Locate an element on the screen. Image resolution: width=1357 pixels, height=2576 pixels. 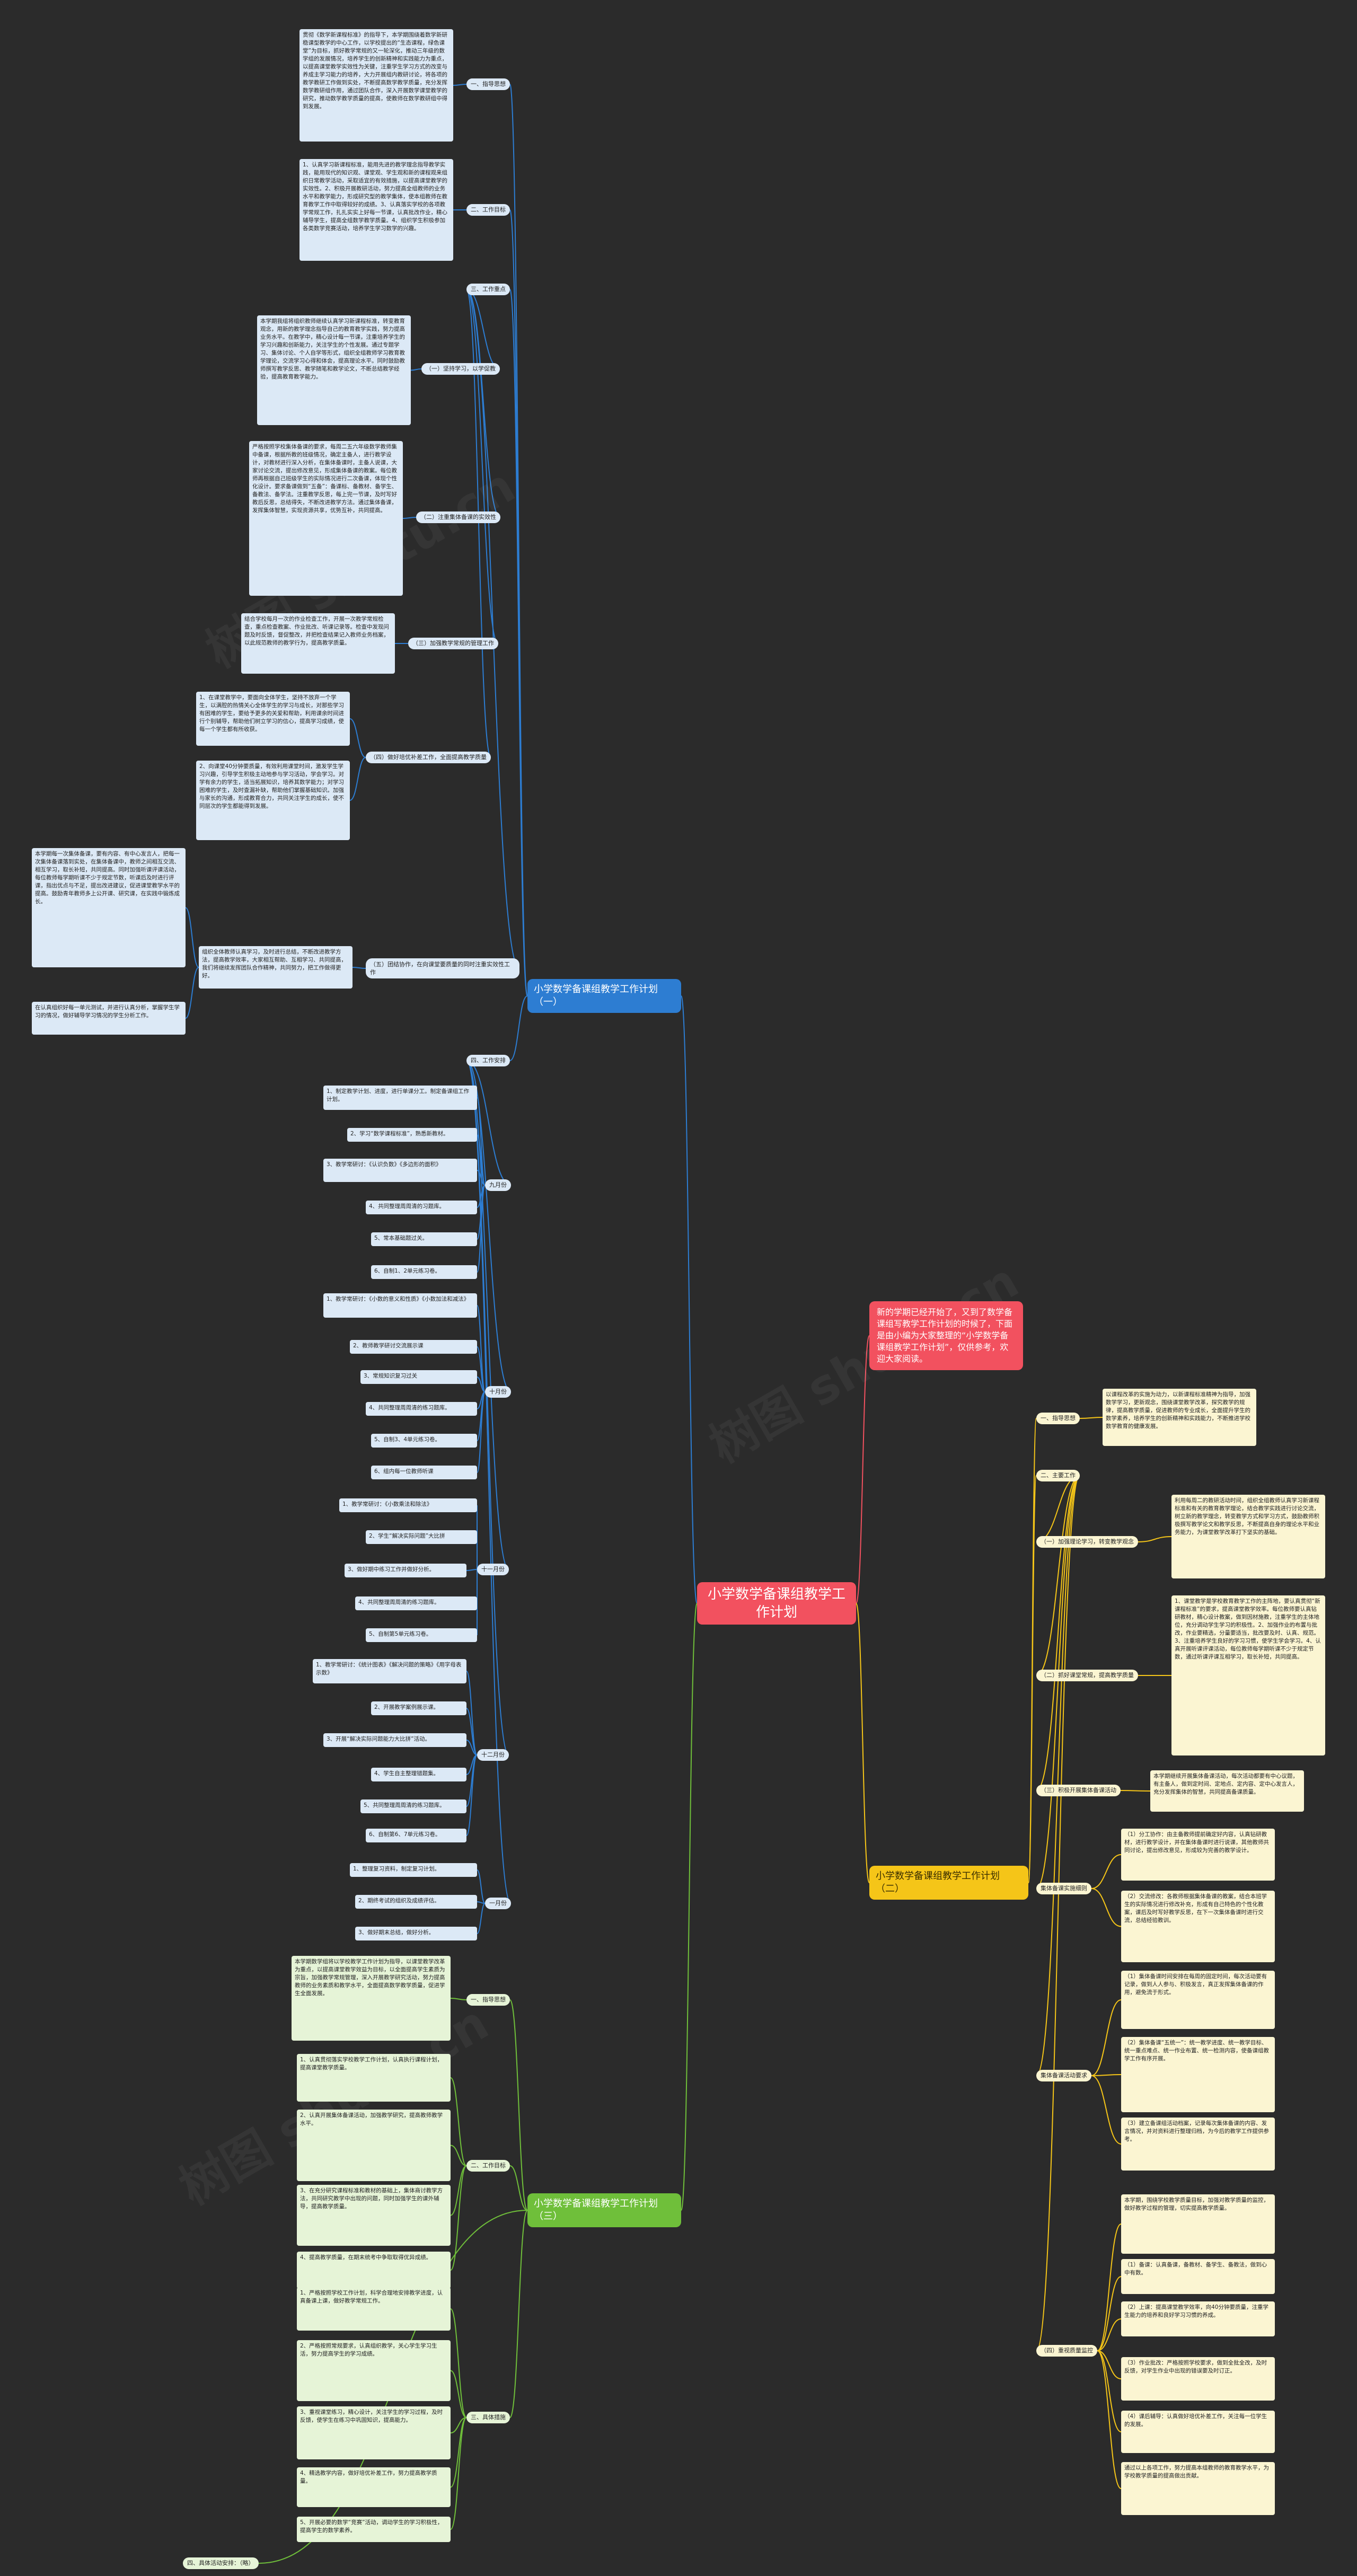
plan1-month-item: 1、整理复习资料，制定复习计划。 is located at coordinates (413, 1870).